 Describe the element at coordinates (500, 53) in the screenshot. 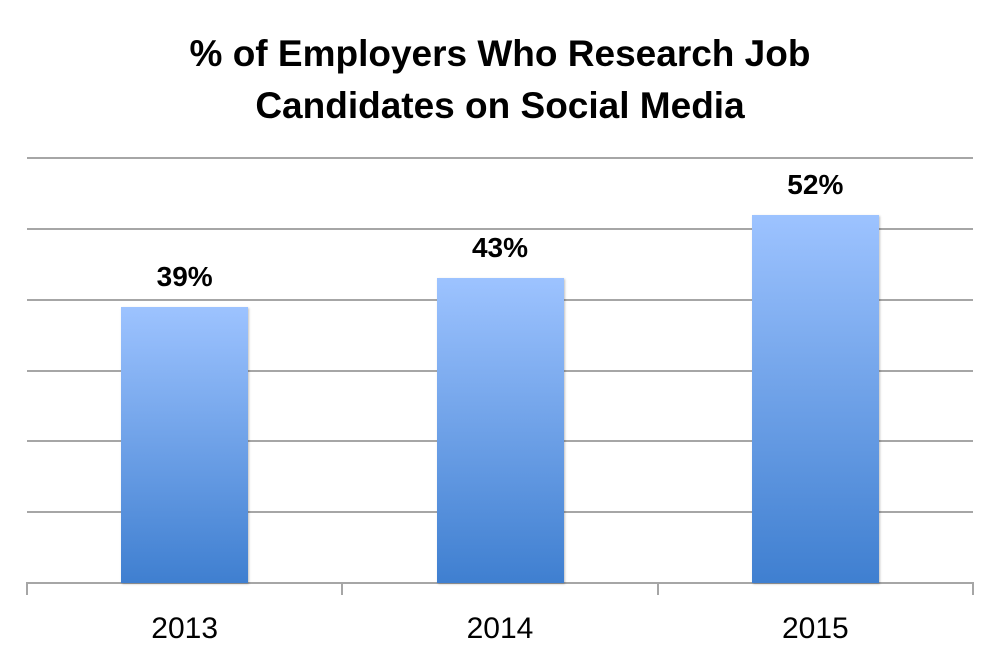

I see `chart-title-line-1: % of Employers Who Research Job` at that location.